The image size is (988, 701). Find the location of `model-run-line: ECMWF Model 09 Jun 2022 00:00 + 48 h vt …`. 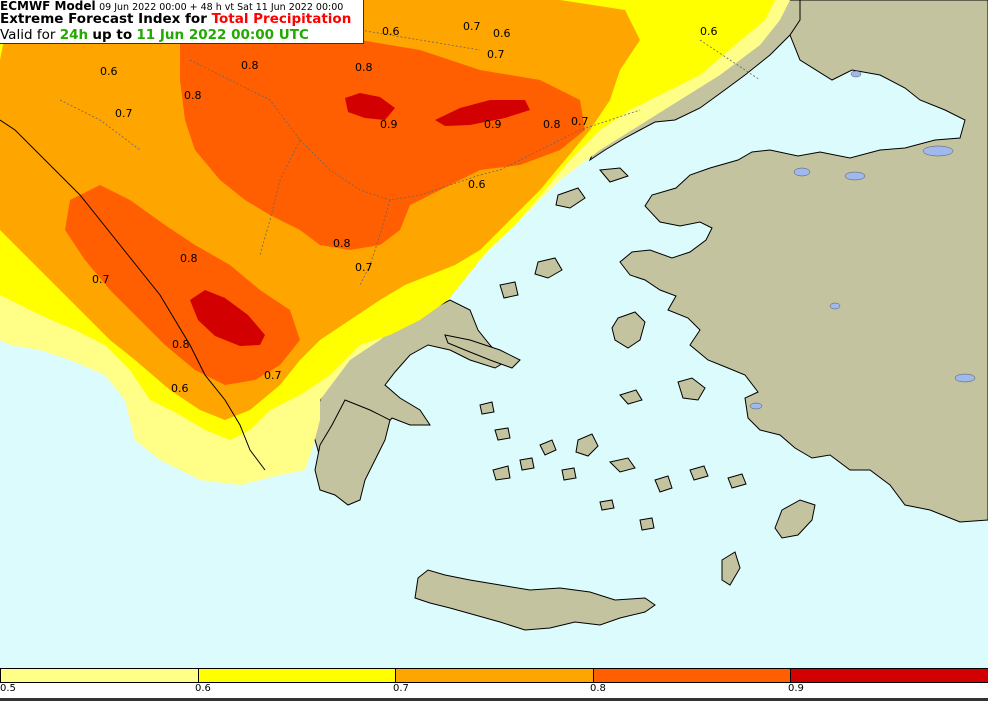

model-run-line: ECMWF Model 09 Jun 2022 00:00 + 48 h vt … is located at coordinates (171, 6).